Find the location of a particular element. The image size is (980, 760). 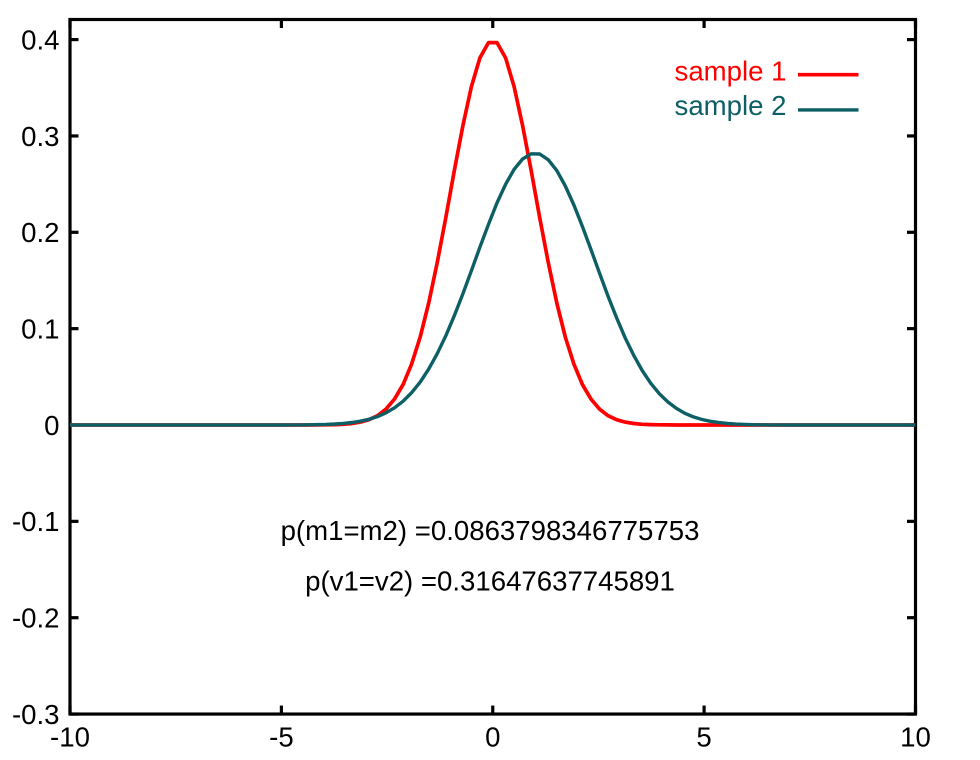

svg-text: 0.1 is located at coordinates (40, 328).